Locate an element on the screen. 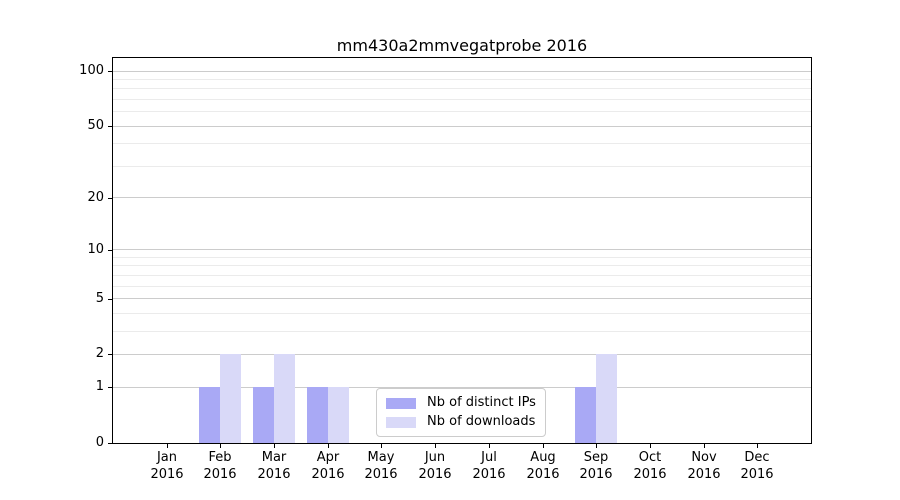 Image resolution: width=900 pixels, height=500 pixels. legend-swatch-downloads is located at coordinates (401, 422).